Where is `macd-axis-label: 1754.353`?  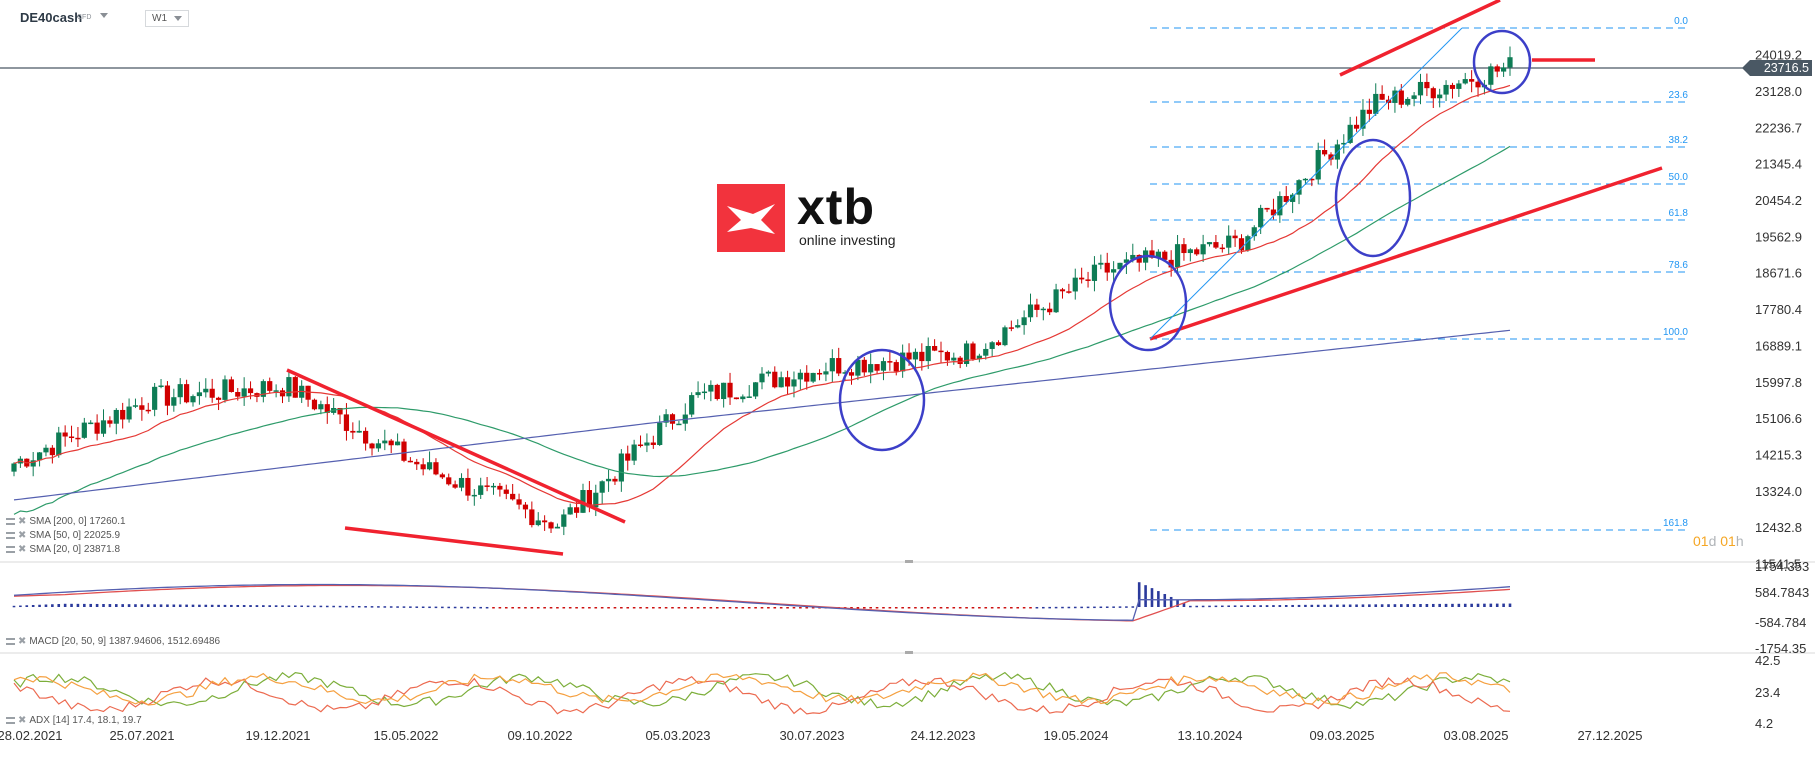
macd-axis-label: 1754.353 is located at coordinates (1782, 566).